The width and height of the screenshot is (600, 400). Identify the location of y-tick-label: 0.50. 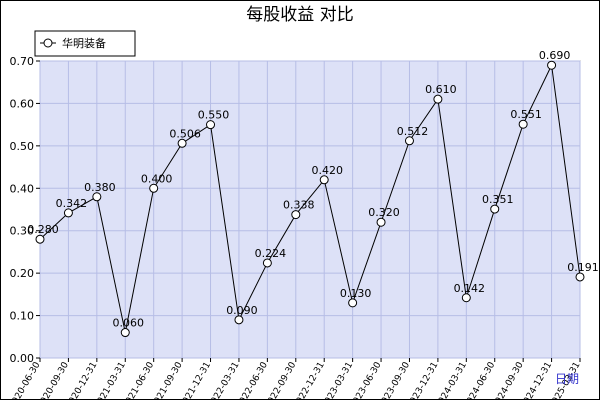
(22, 146).